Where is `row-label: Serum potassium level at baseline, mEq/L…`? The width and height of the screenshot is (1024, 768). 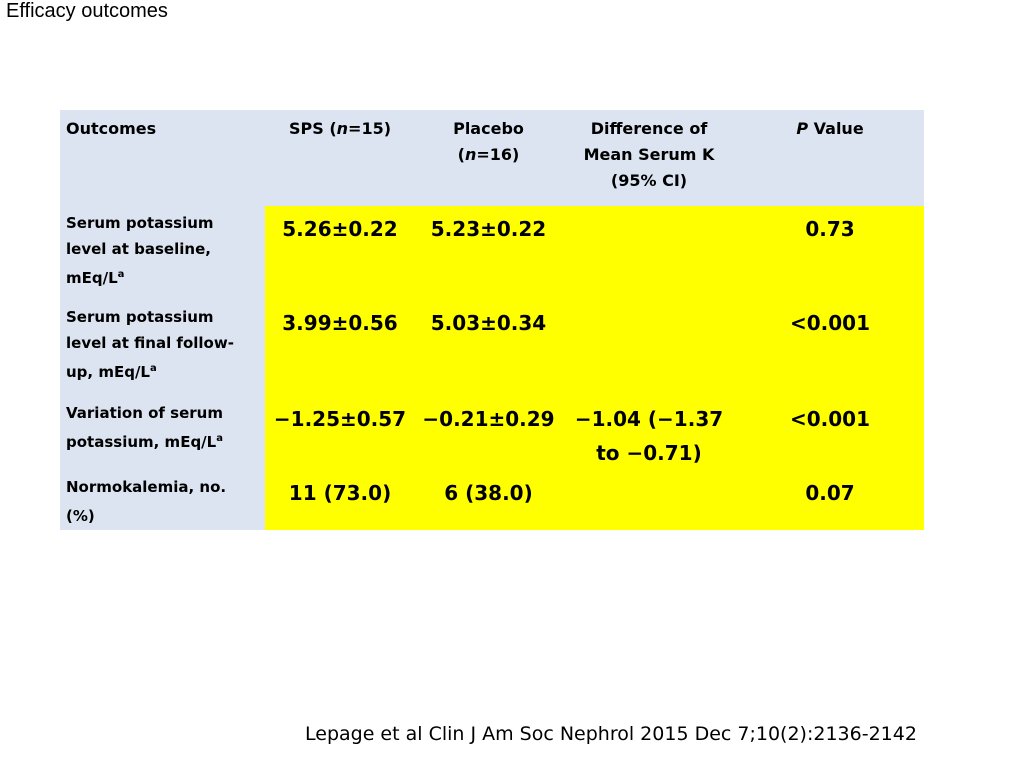
row-label: Serum potassium level at baseline, mEq/L… is located at coordinates (162, 253).